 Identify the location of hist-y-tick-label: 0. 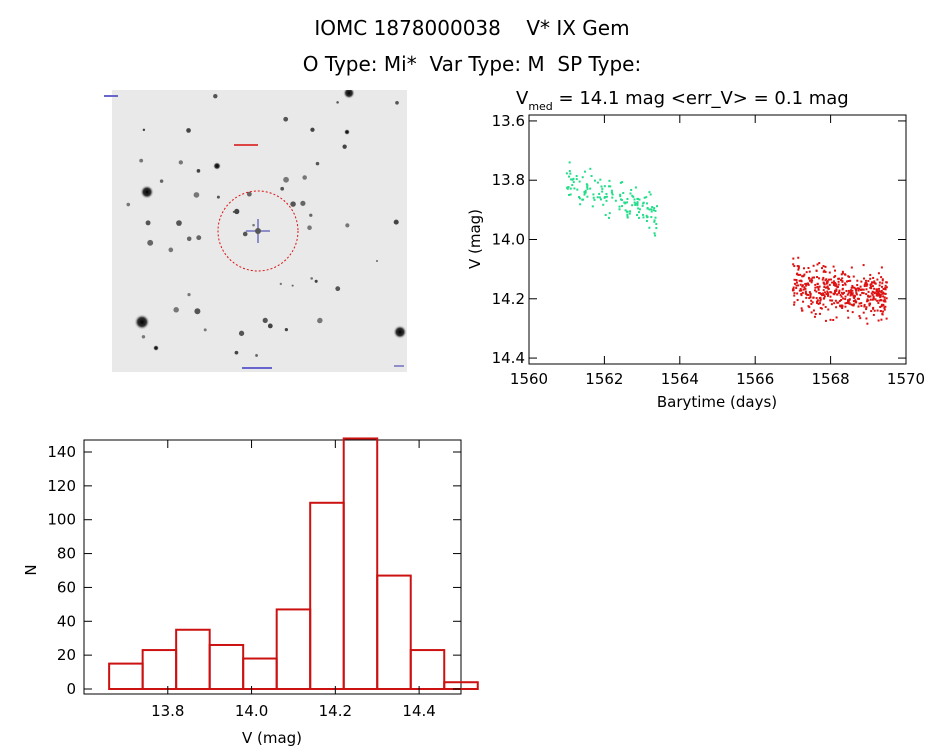
(71, 689).